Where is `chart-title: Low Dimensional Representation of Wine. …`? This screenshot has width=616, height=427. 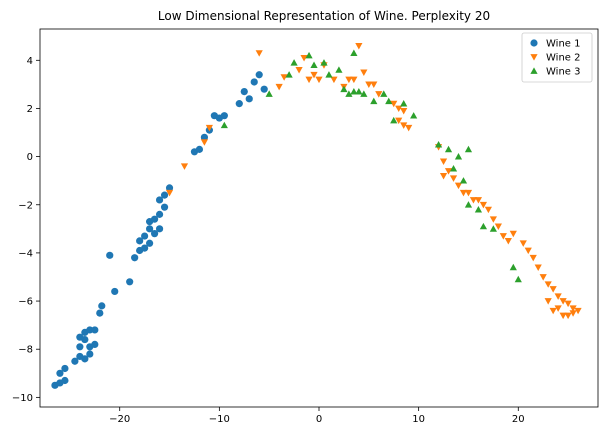 chart-title: Low Dimensional Representation of Wine. … is located at coordinates (324, 16).